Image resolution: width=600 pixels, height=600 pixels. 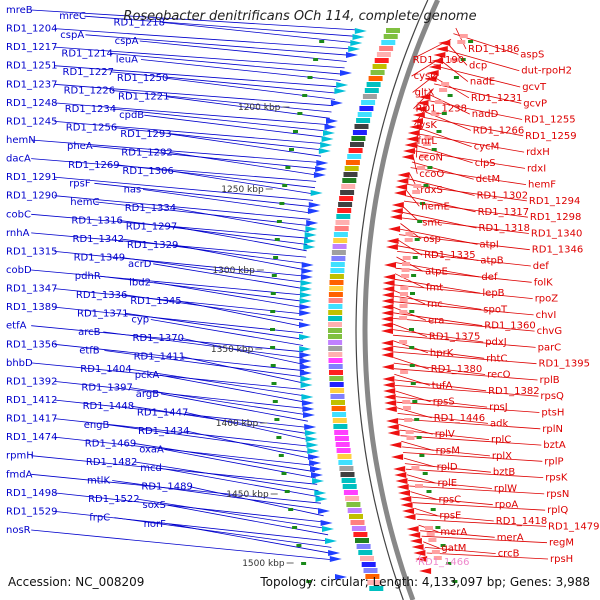 I want to click on gene-label-left: pdhR, so click(x=88, y=276).